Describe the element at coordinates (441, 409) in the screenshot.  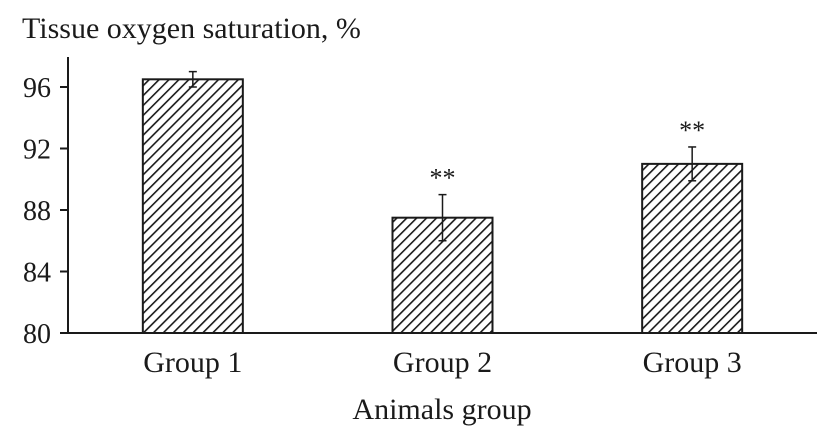
I see `x-axis-title: Animals group` at that location.